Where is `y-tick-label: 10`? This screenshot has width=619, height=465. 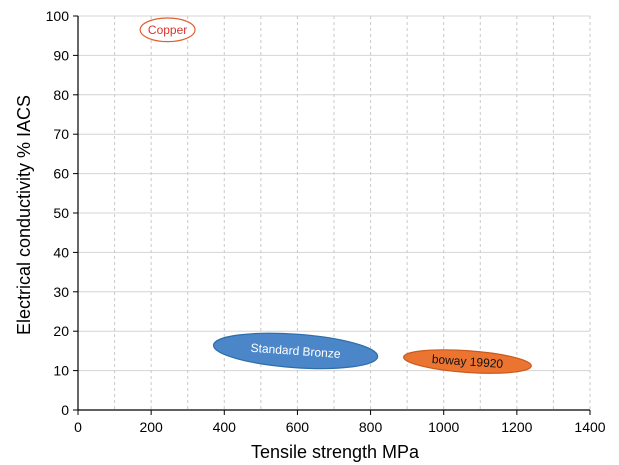
y-tick-label: 10 is located at coordinates (61, 371).